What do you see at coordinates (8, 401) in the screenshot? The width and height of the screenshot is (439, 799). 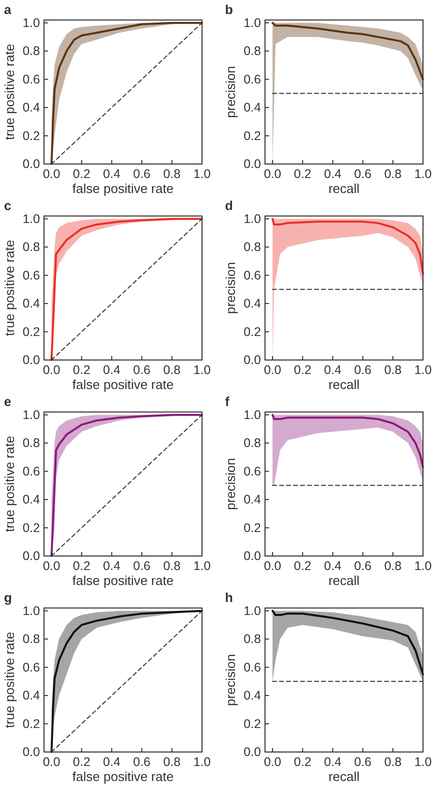 I see `chart-title: e` at bounding box center [8, 401].